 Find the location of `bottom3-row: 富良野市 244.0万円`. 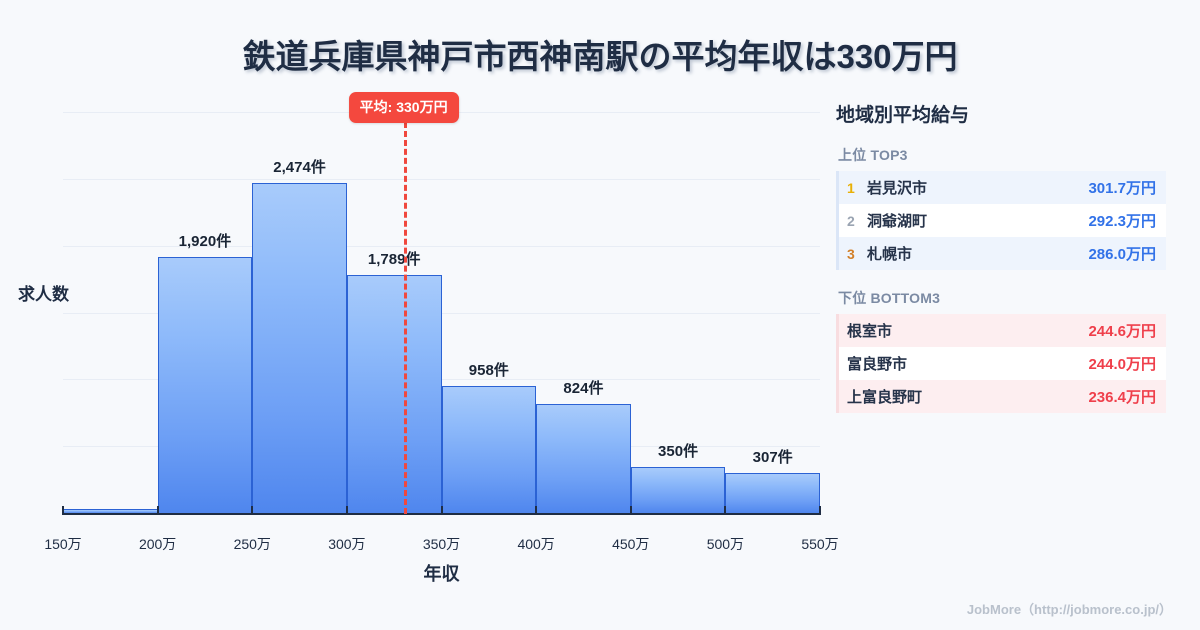

bottom3-row: 富良野市 244.0万円 is located at coordinates (1001, 363).